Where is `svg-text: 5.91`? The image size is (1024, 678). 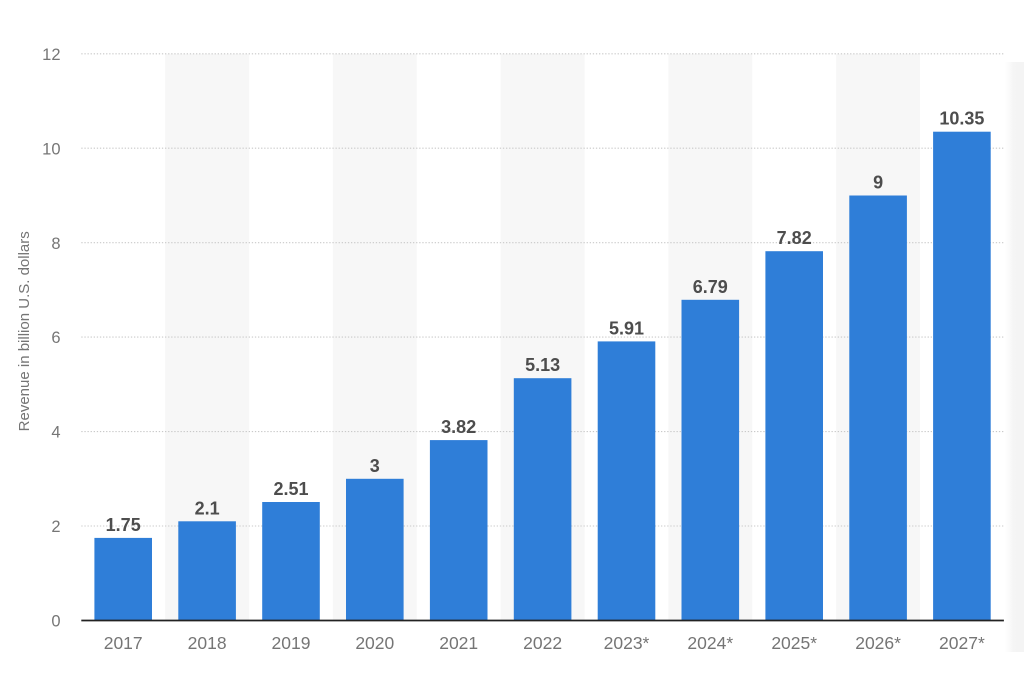
svg-text: 5.91 is located at coordinates (626, 328).